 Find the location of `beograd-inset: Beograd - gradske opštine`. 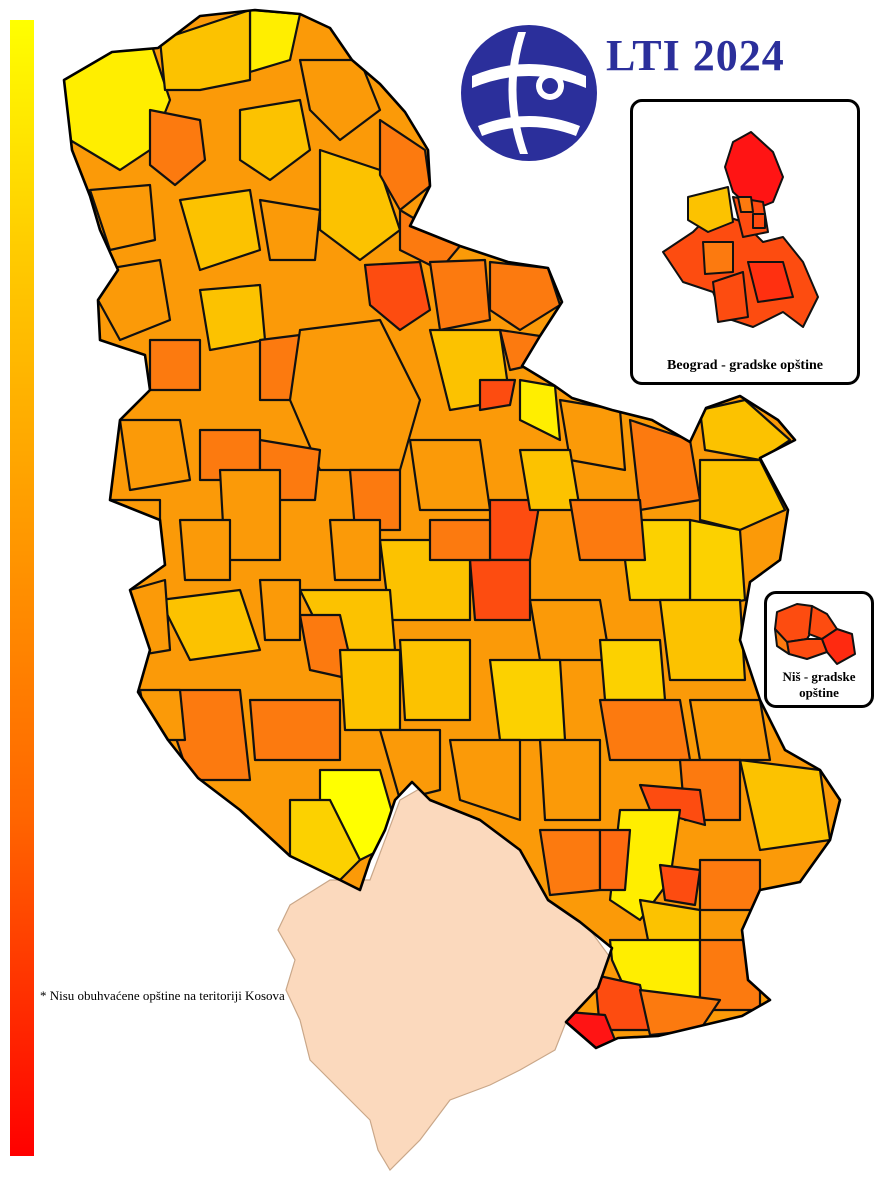

beograd-inset: Beograd - gradske opštine is located at coordinates (745, 242).